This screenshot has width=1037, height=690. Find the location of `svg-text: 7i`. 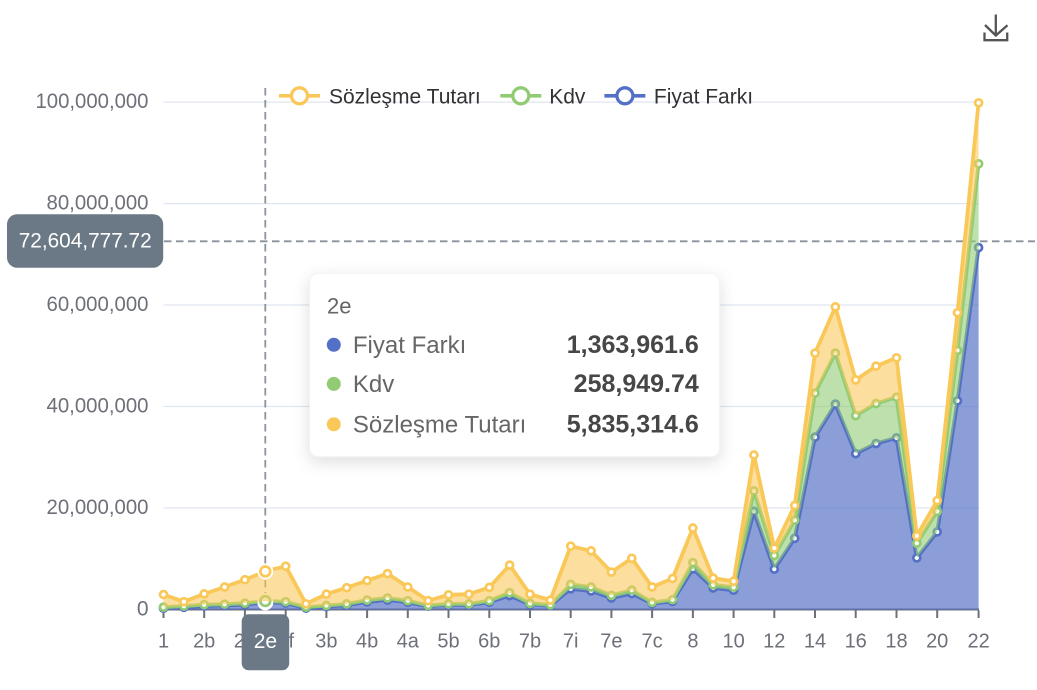

svg-text: 7i is located at coordinates (571, 642).